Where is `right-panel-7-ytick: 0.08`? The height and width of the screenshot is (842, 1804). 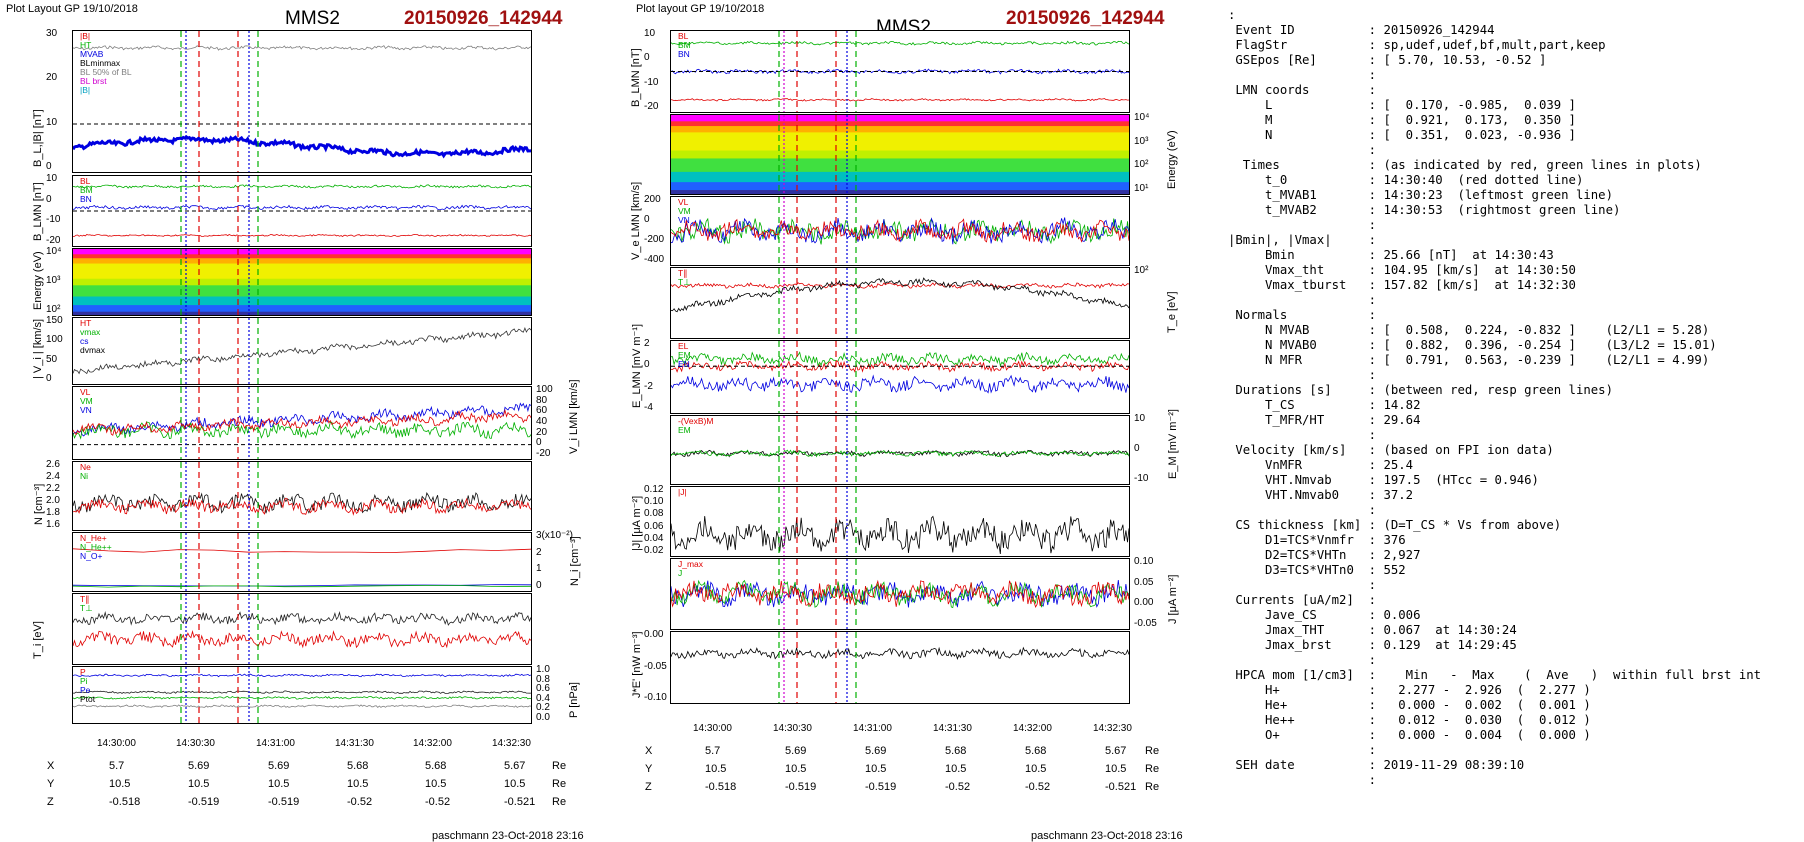 right-panel-7-ytick: 0.08 is located at coordinates (654, 514).